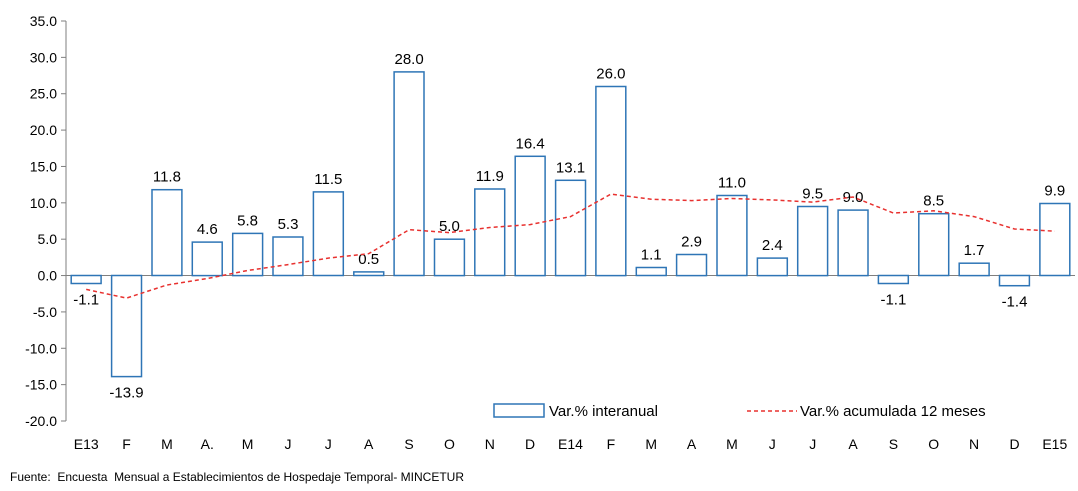 This screenshot has width=1078, height=491. Describe the element at coordinates (288, 224) in the screenshot. I see `bar-data-label: 5.3` at that location.